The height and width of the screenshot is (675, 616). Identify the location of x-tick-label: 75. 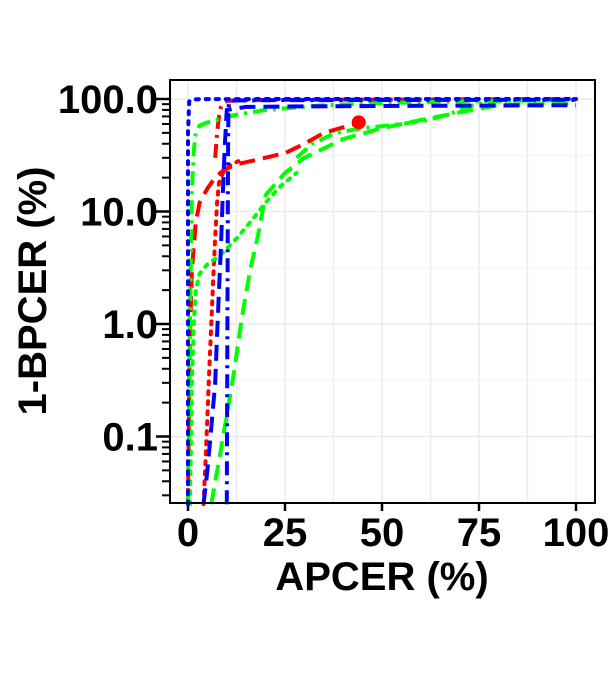
(479, 533).